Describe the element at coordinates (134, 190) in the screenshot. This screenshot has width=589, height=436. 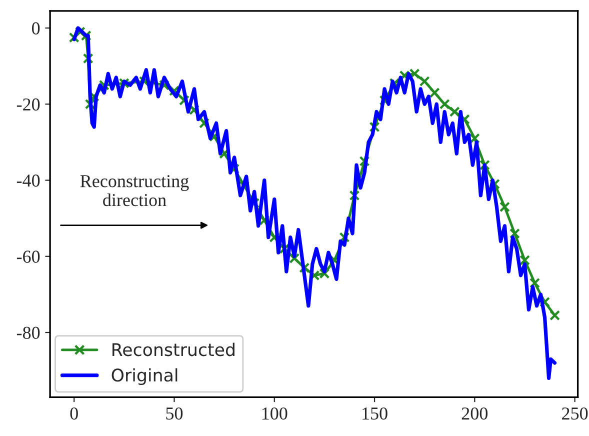
I see `annotation: Reconstructing direction` at that location.